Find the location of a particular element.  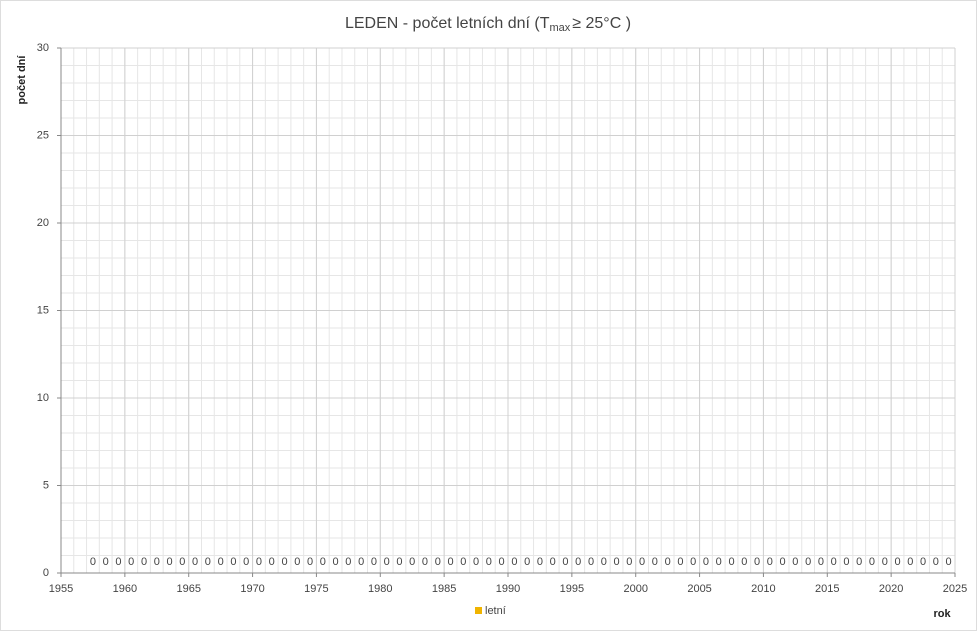

title-main: LEDEN - počet letních dní (T is located at coordinates (447, 23).